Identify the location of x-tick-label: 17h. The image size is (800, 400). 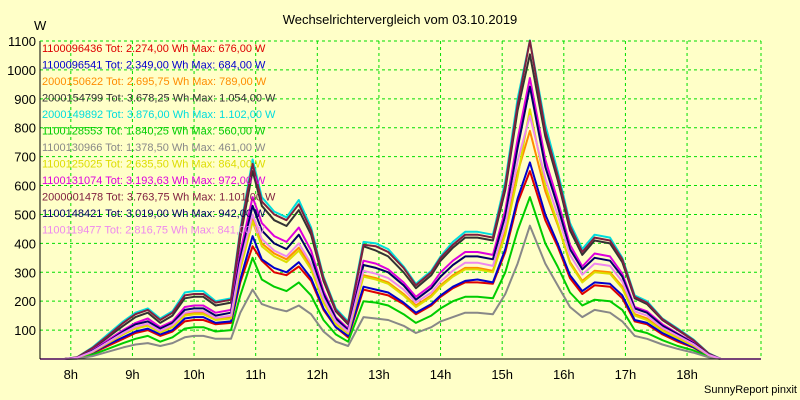
(626, 374).